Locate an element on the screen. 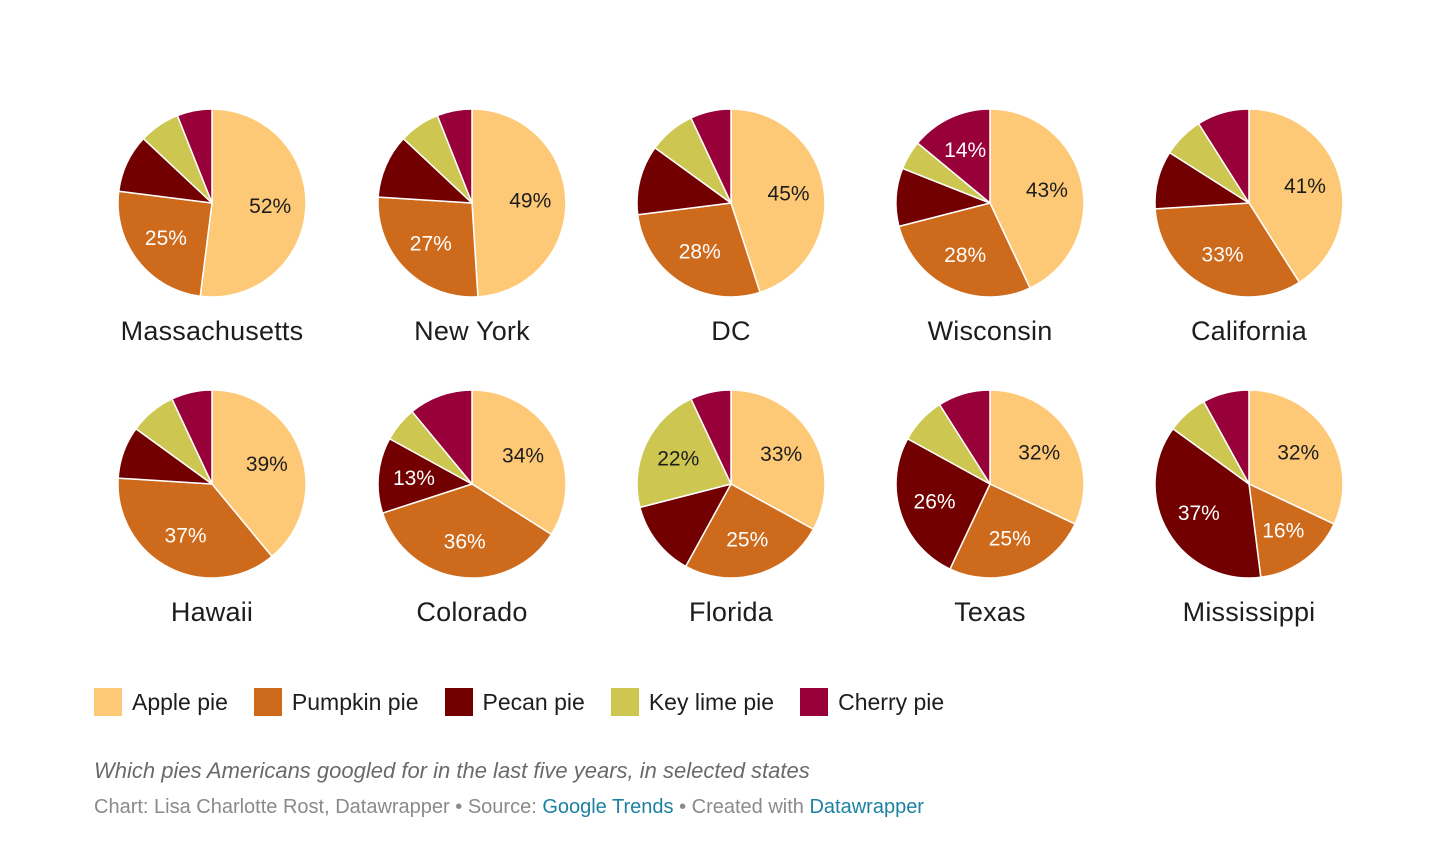 The height and width of the screenshot is (868, 1440). data-label-mississippi-apple-pie: 32% is located at coordinates (1298, 452).